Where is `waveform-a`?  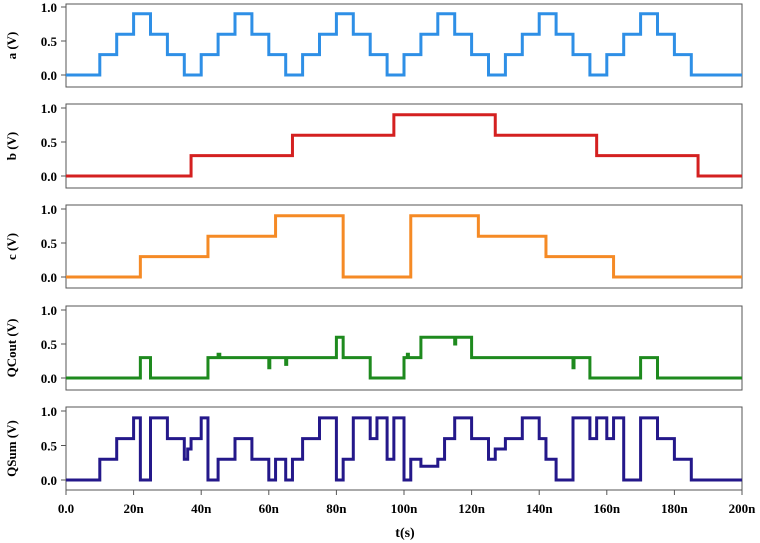 waveform-a is located at coordinates (404, 44).